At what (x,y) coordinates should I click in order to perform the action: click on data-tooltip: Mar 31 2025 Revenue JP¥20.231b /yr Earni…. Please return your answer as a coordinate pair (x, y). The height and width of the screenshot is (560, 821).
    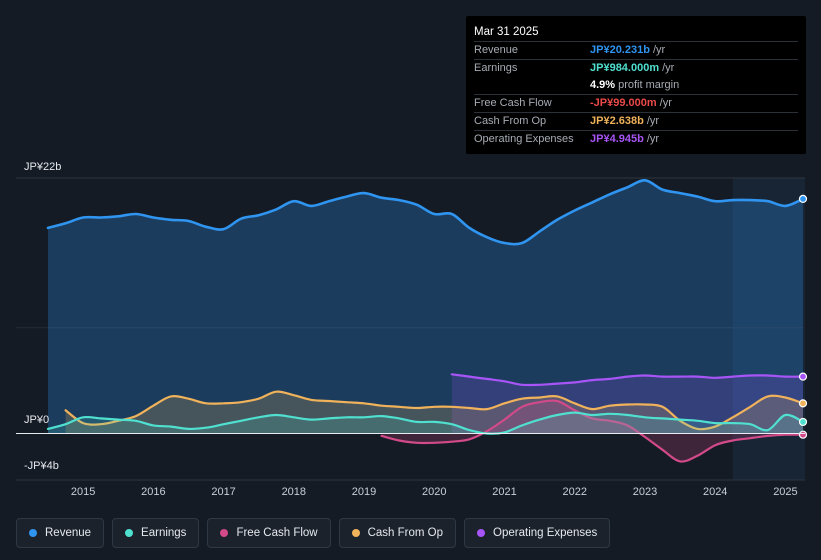
    Looking at the image, I should click on (636, 85).